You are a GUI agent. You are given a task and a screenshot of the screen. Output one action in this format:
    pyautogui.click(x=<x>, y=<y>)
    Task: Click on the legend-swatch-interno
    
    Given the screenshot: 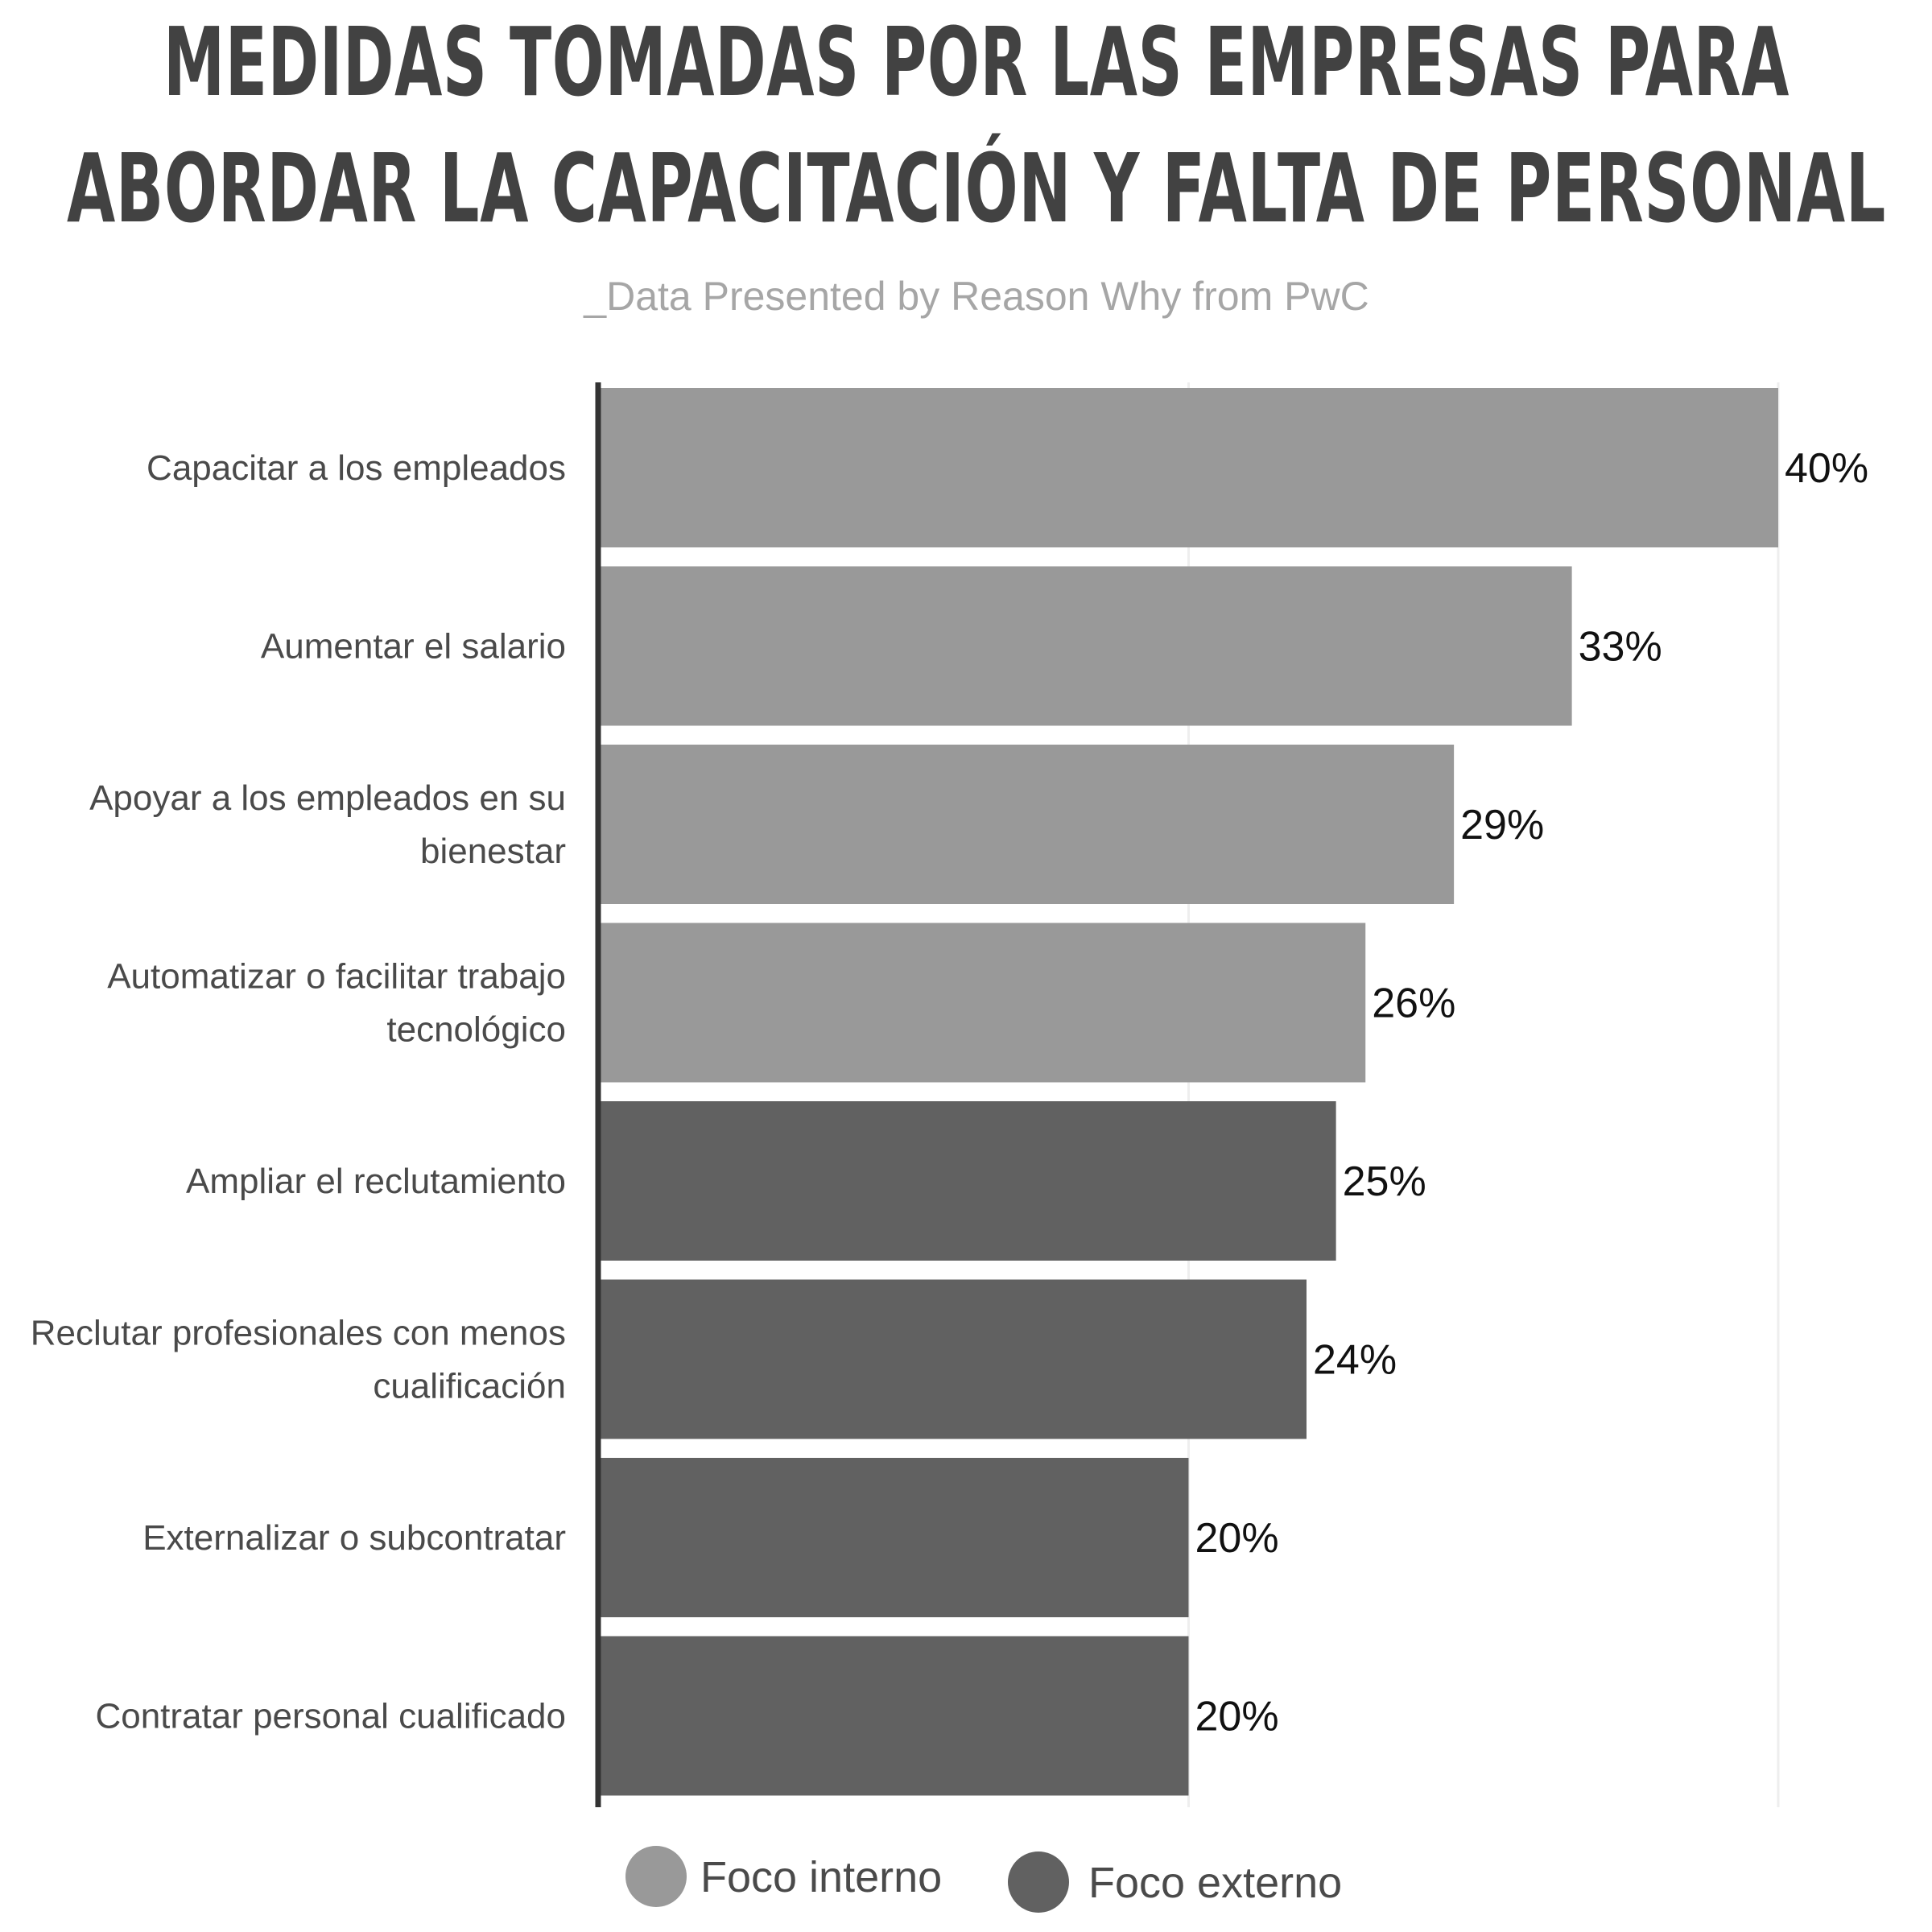 What is the action you would take?
    pyautogui.click(x=656, y=1876)
    